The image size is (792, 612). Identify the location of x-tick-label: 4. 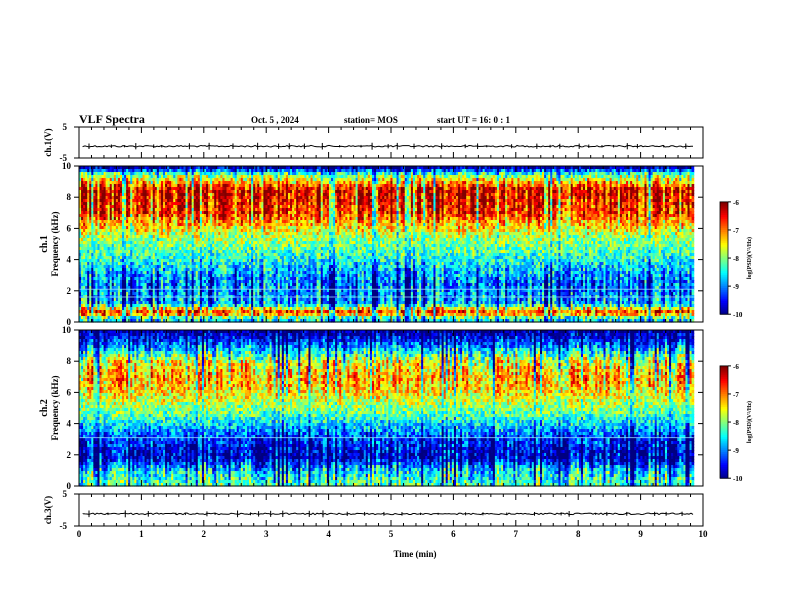
(328, 534).